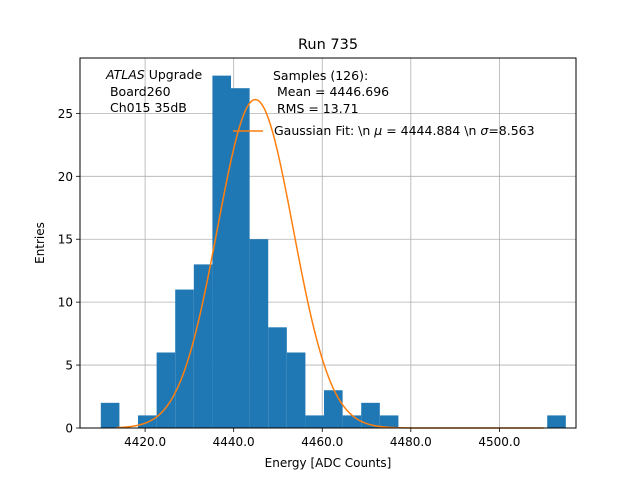 Image resolution: width=640 pixels, height=480 pixels. What do you see at coordinates (320, 75) in the screenshot?
I see `samples-count-label: Samples (126):` at bounding box center [320, 75].